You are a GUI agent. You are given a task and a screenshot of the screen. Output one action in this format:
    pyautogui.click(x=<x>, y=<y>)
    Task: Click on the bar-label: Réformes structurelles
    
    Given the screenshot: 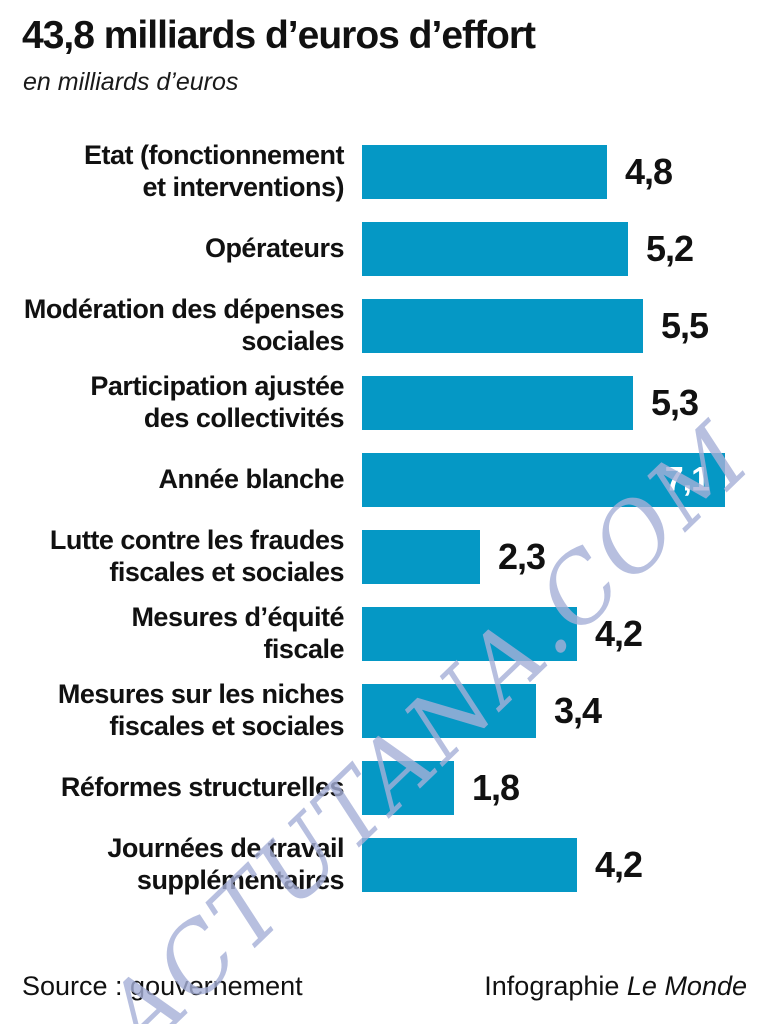 What is the action you would take?
    pyautogui.click(x=202, y=787)
    